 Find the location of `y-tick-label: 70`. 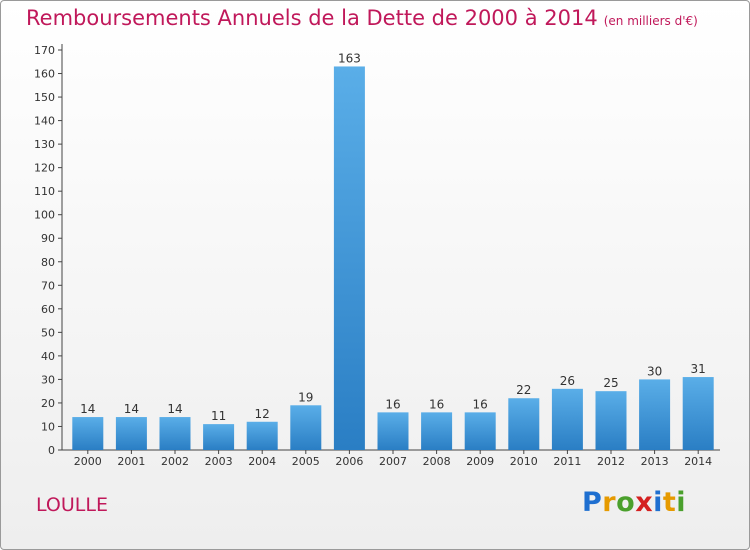

y-tick-label: 70 is located at coordinates (48, 285).